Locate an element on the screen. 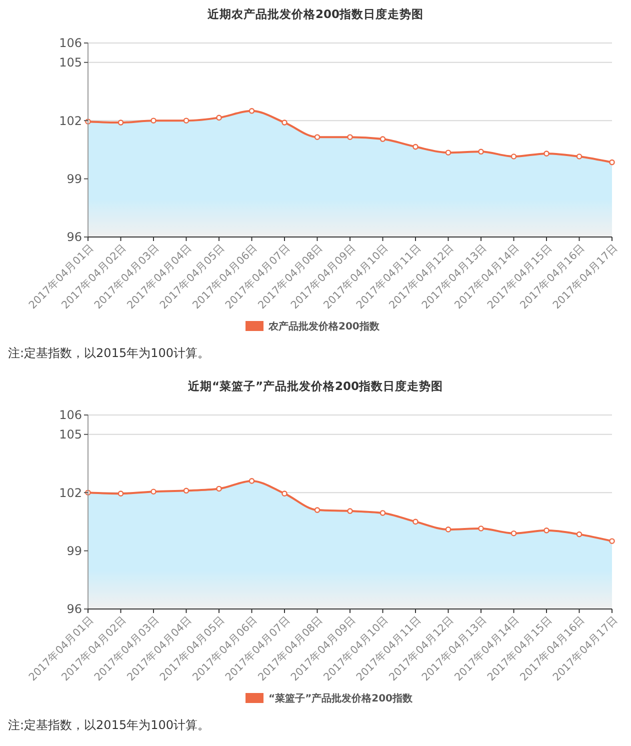  chart-title: 近期农产品批发价格200指数日度走势图 is located at coordinates (315, 14).